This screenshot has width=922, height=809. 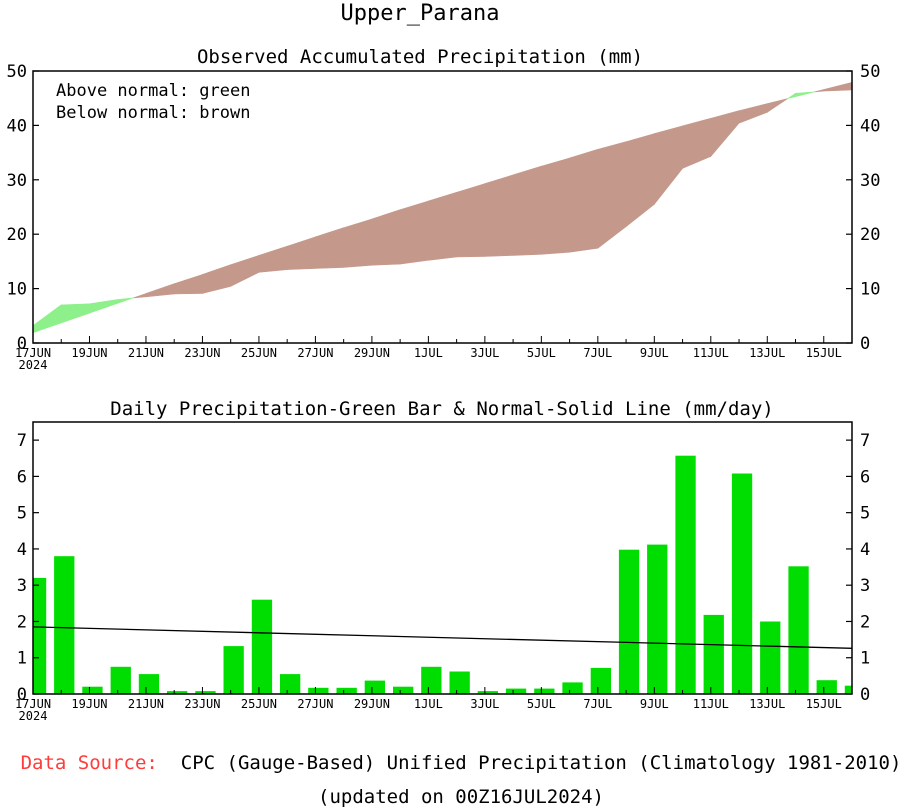 I want to click on daily-xtick-label: 1JUL, so click(x=428, y=704).